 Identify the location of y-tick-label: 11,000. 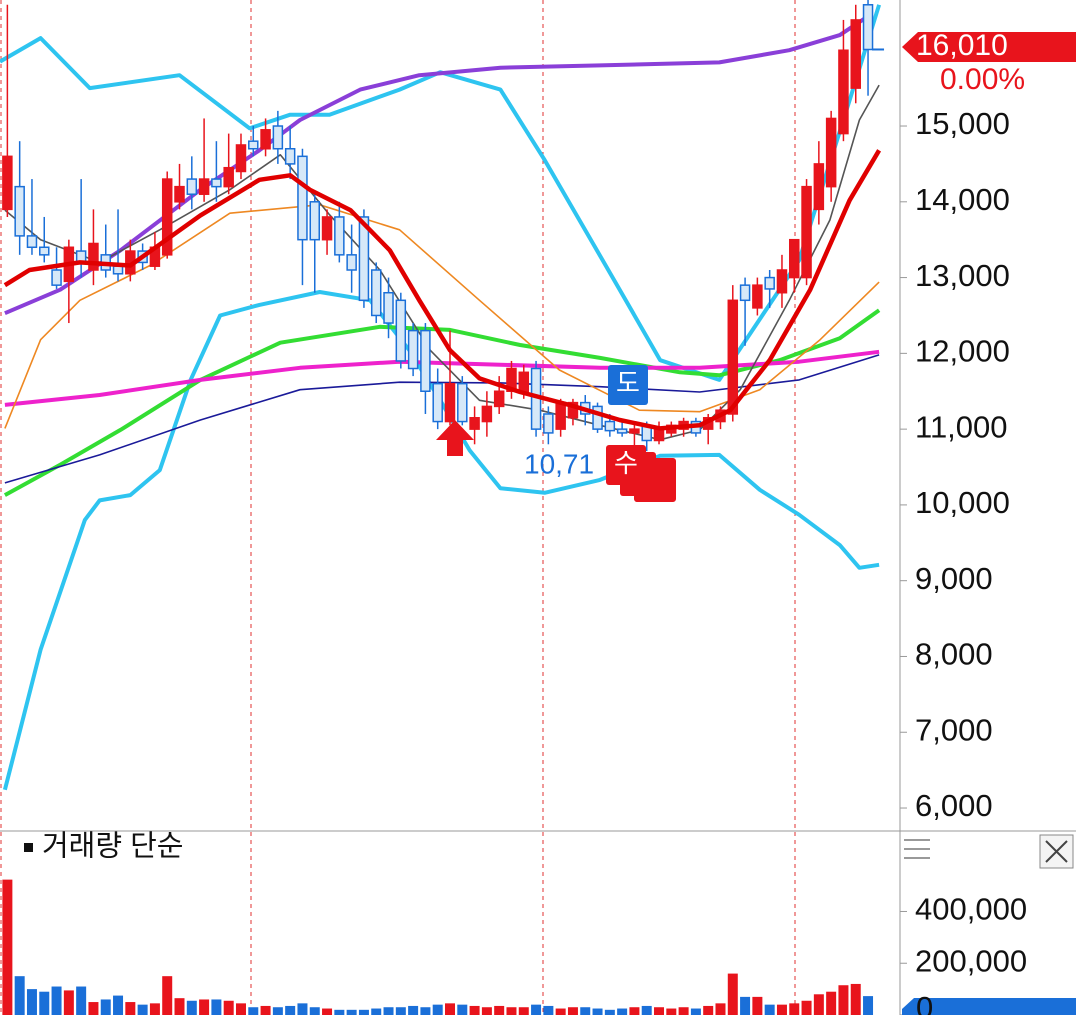
(961, 426).